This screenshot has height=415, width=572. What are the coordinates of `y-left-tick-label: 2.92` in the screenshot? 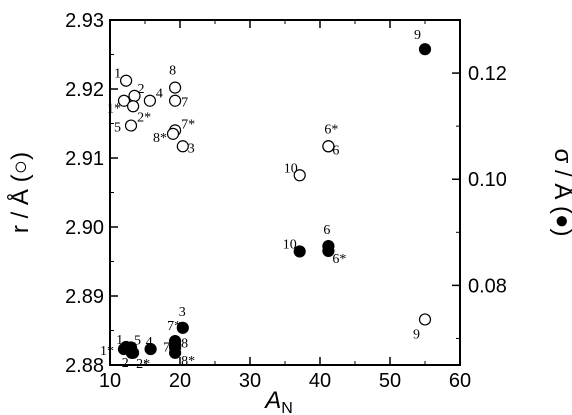 It's located at (84, 90).